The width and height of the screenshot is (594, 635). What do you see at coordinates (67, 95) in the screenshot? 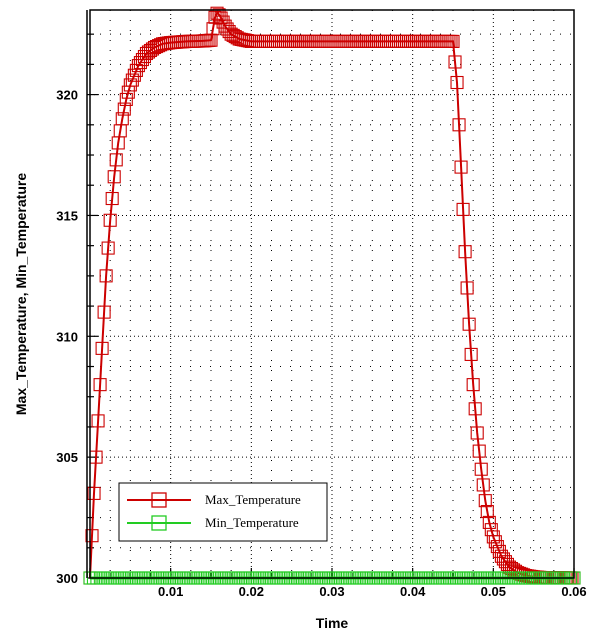
I see `y-tick-label: 320` at bounding box center [67, 95].